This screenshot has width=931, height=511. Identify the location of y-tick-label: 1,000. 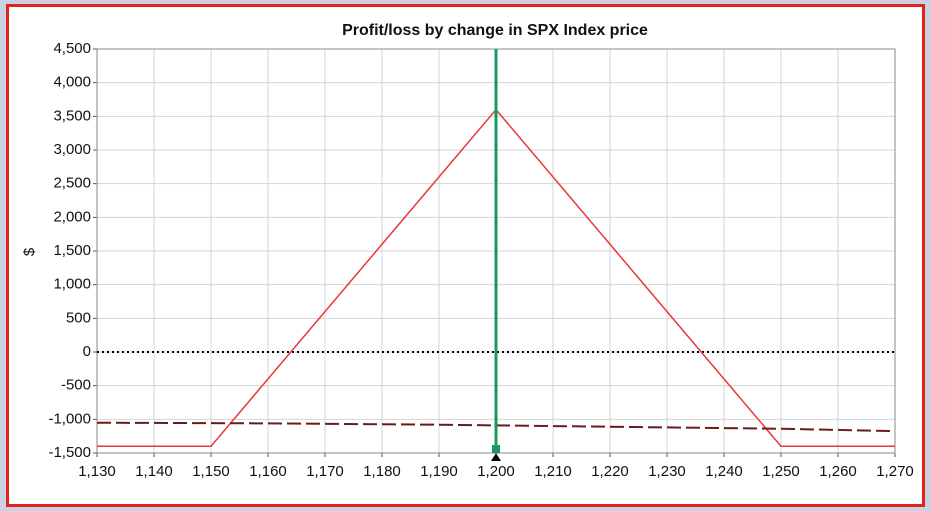
(72, 284).